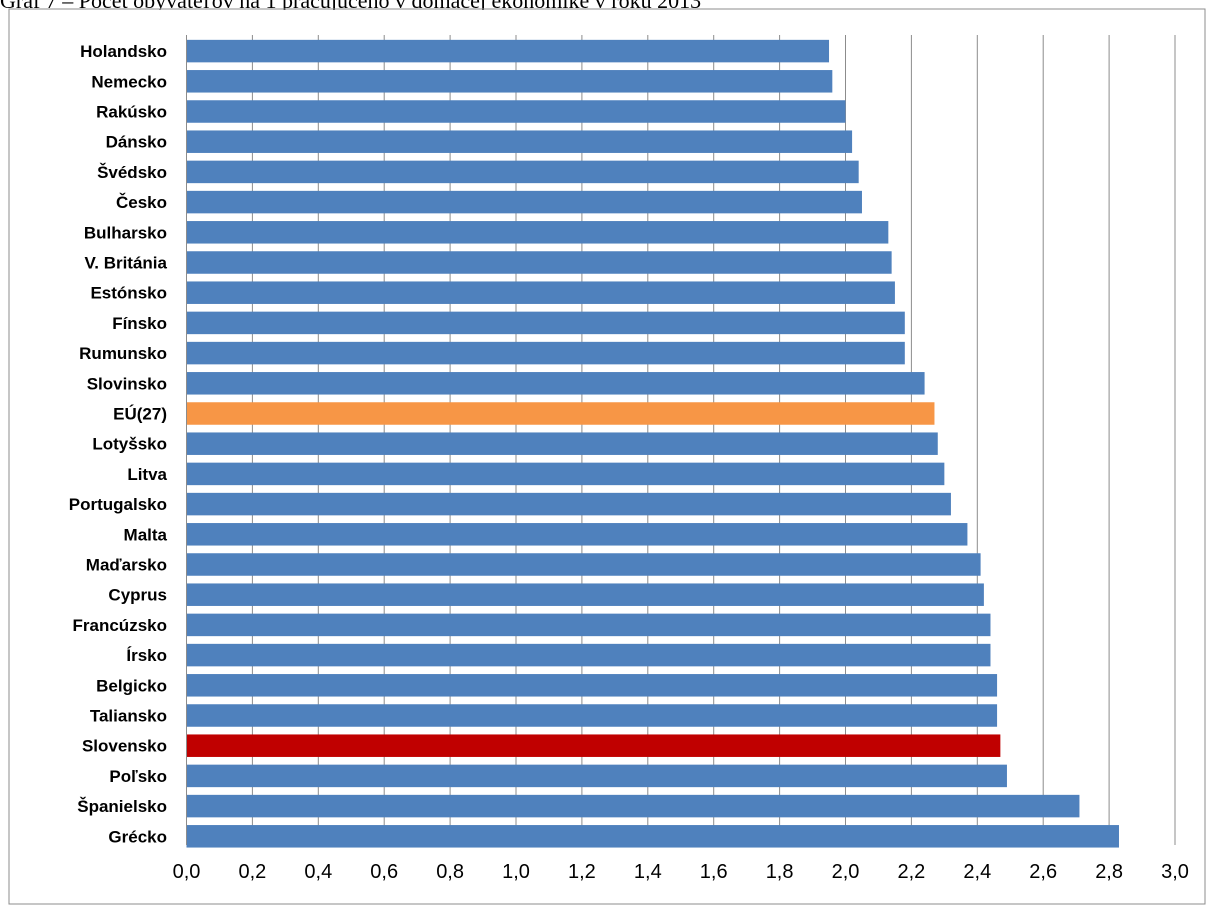  What do you see at coordinates (128, 716) in the screenshot?
I see `category-label: Taliansko` at bounding box center [128, 716].